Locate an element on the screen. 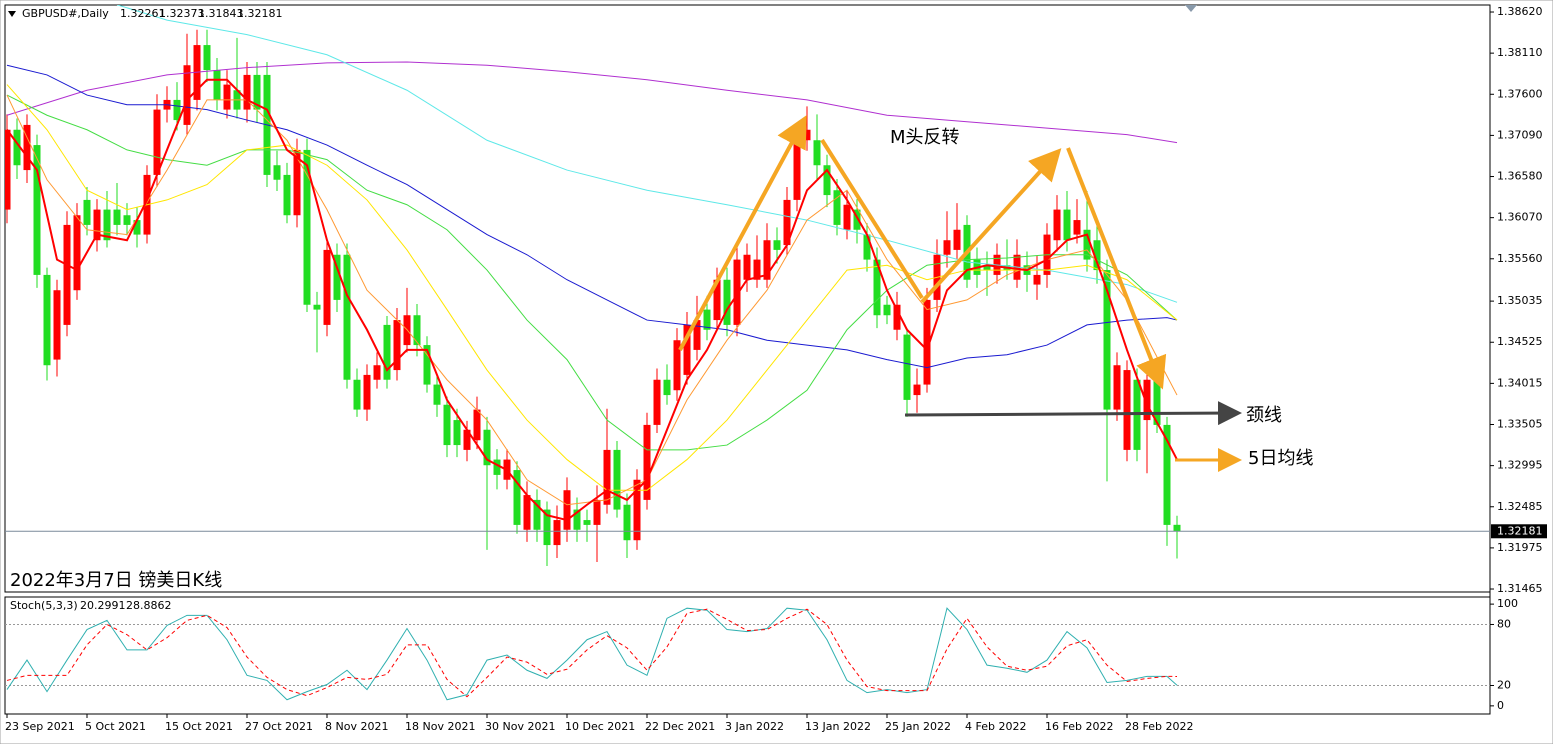 The image size is (1553, 744). x-tick-label: 5 Oct 2021 is located at coordinates (115, 726).